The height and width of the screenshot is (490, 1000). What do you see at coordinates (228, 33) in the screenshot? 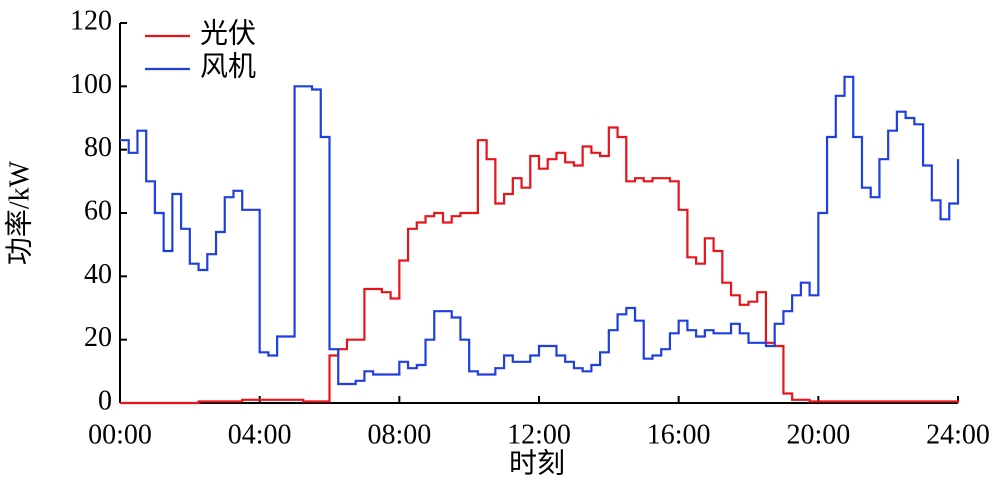
I see `legend-label: 光伏` at bounding box center [228, 33].